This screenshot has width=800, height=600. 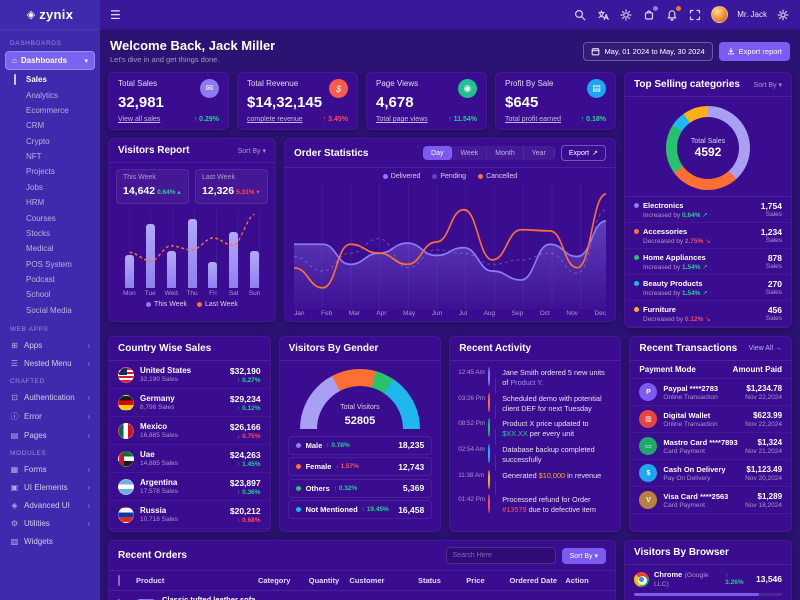 I want to click on export-button: Export ↗, so click(x=583, y=153).